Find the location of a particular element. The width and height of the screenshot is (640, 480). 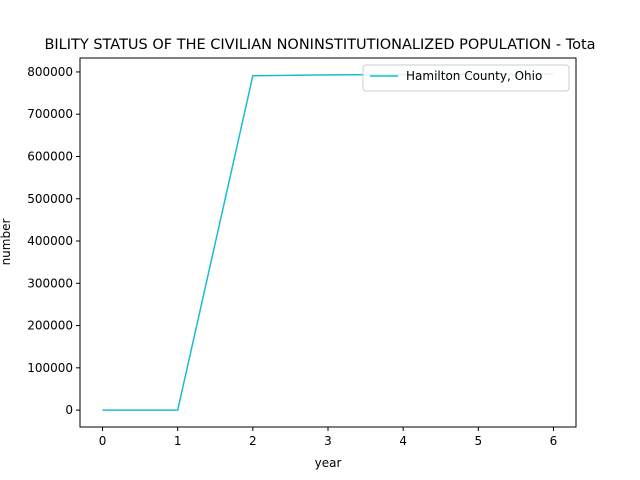

y-tick-label: 100000 is located at coordinates (50, 368).